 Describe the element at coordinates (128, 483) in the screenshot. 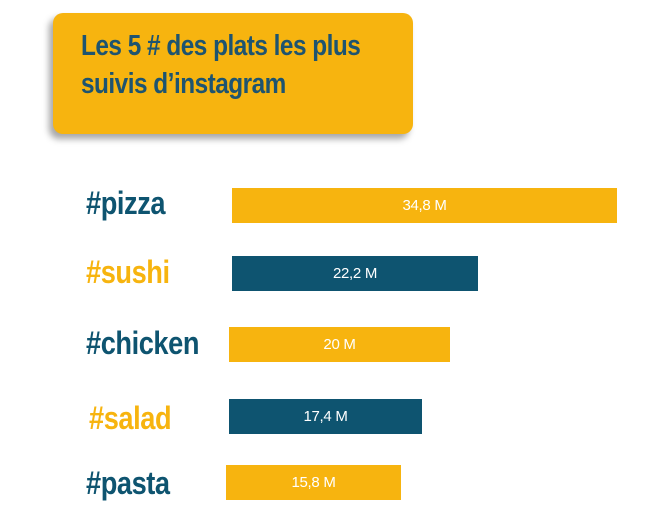

I see `category-label: #pasta` at that location.